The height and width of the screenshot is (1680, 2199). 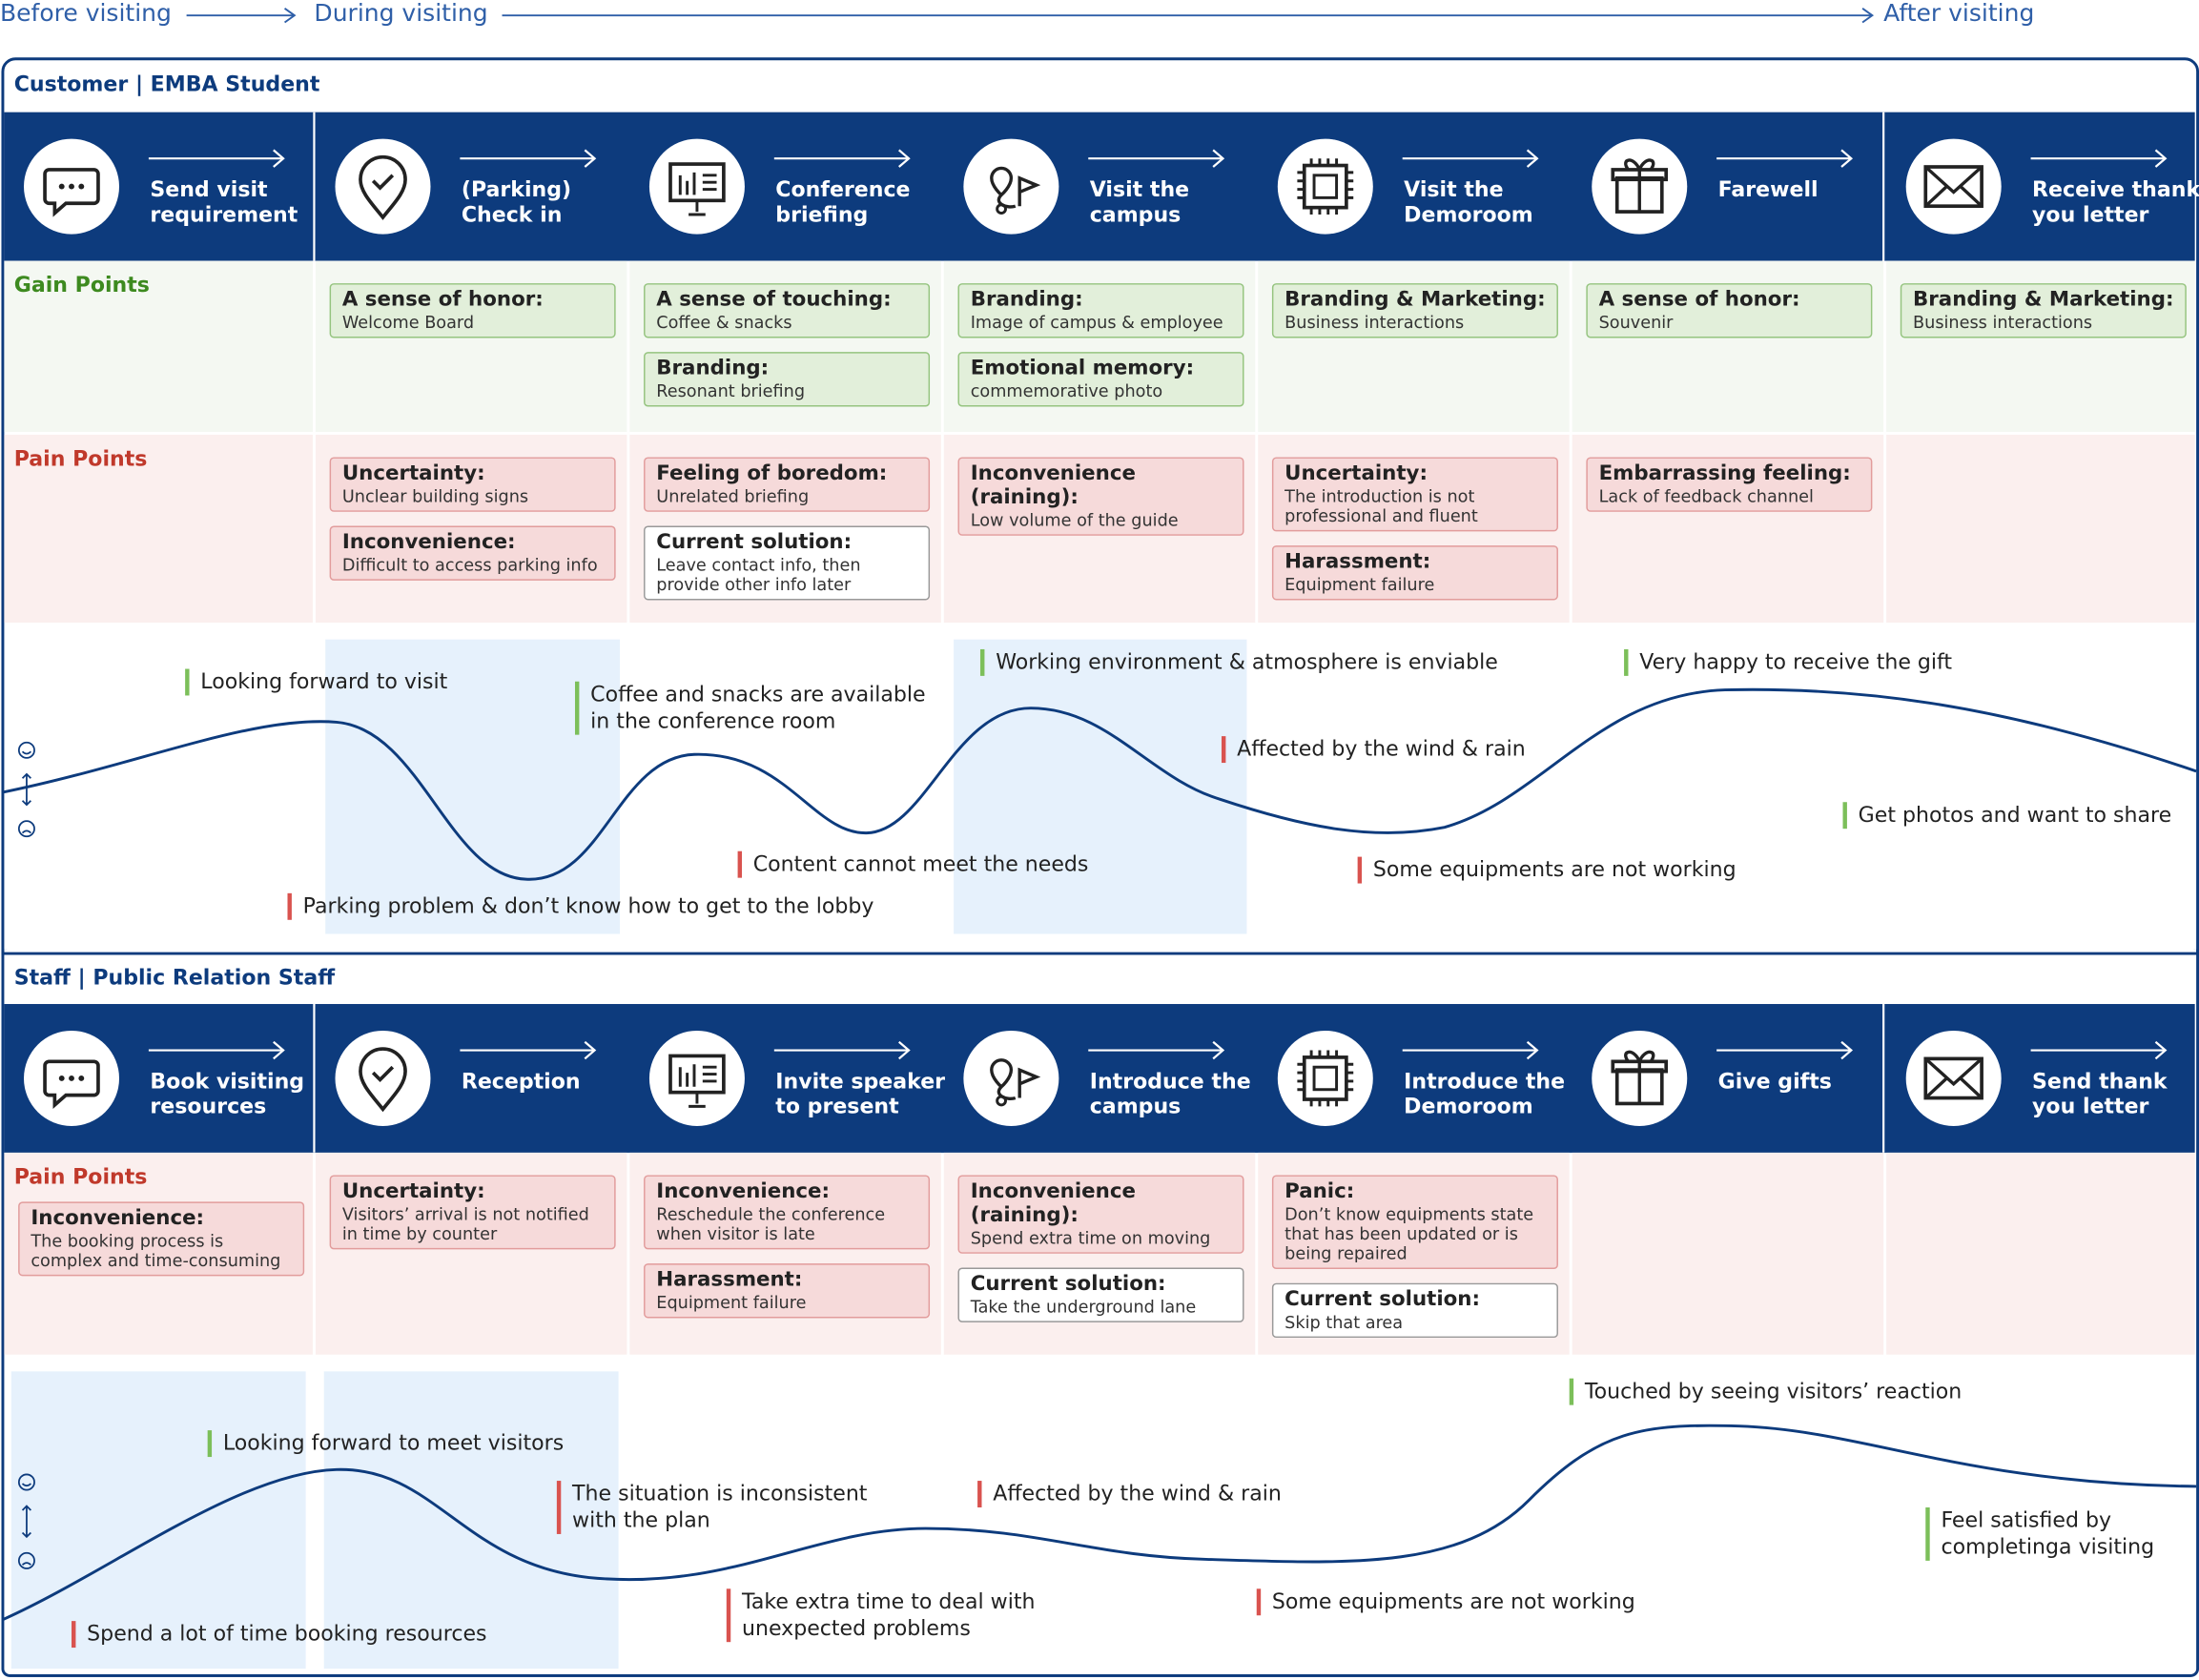 I want to click on card-text: Difficult to access parking info, so click(x=469, y=565).